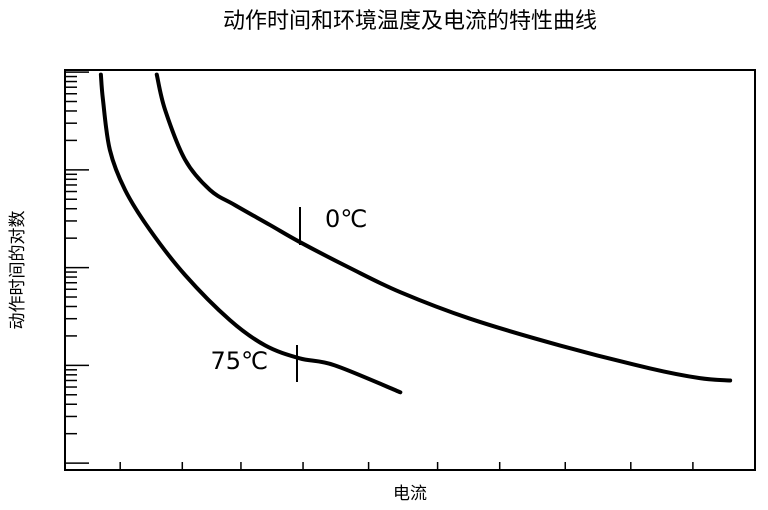 The height and width of the screenshot is (510, 768). What do you see at coordinates (410, 21) in the screenshot?
I see `chart-title: 动作时间和环境温度及电流的特性曲线` at bounding box center [410, 21].